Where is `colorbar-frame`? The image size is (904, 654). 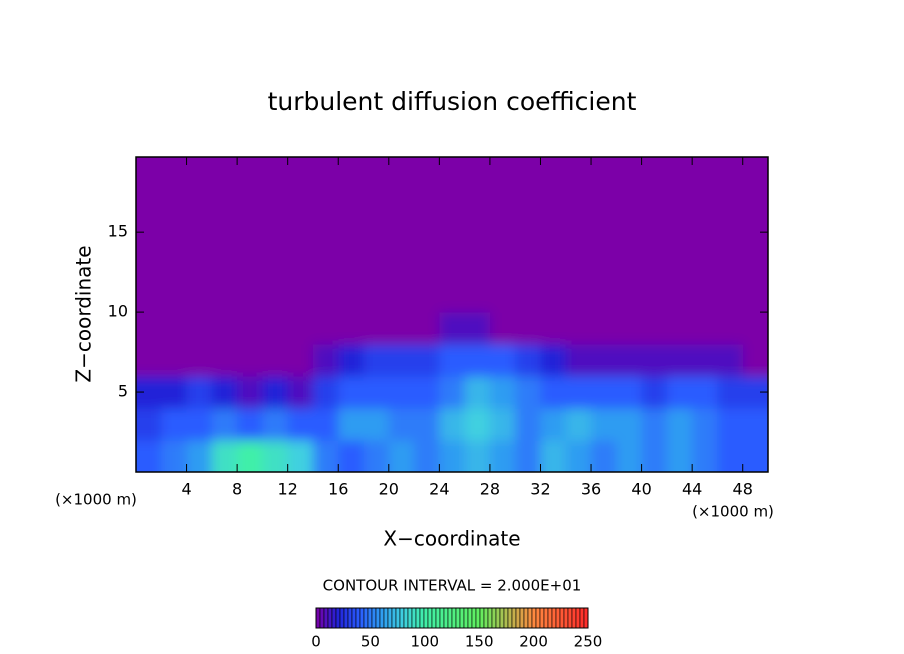
colorbar-frame is located at coordinates (452, 618).